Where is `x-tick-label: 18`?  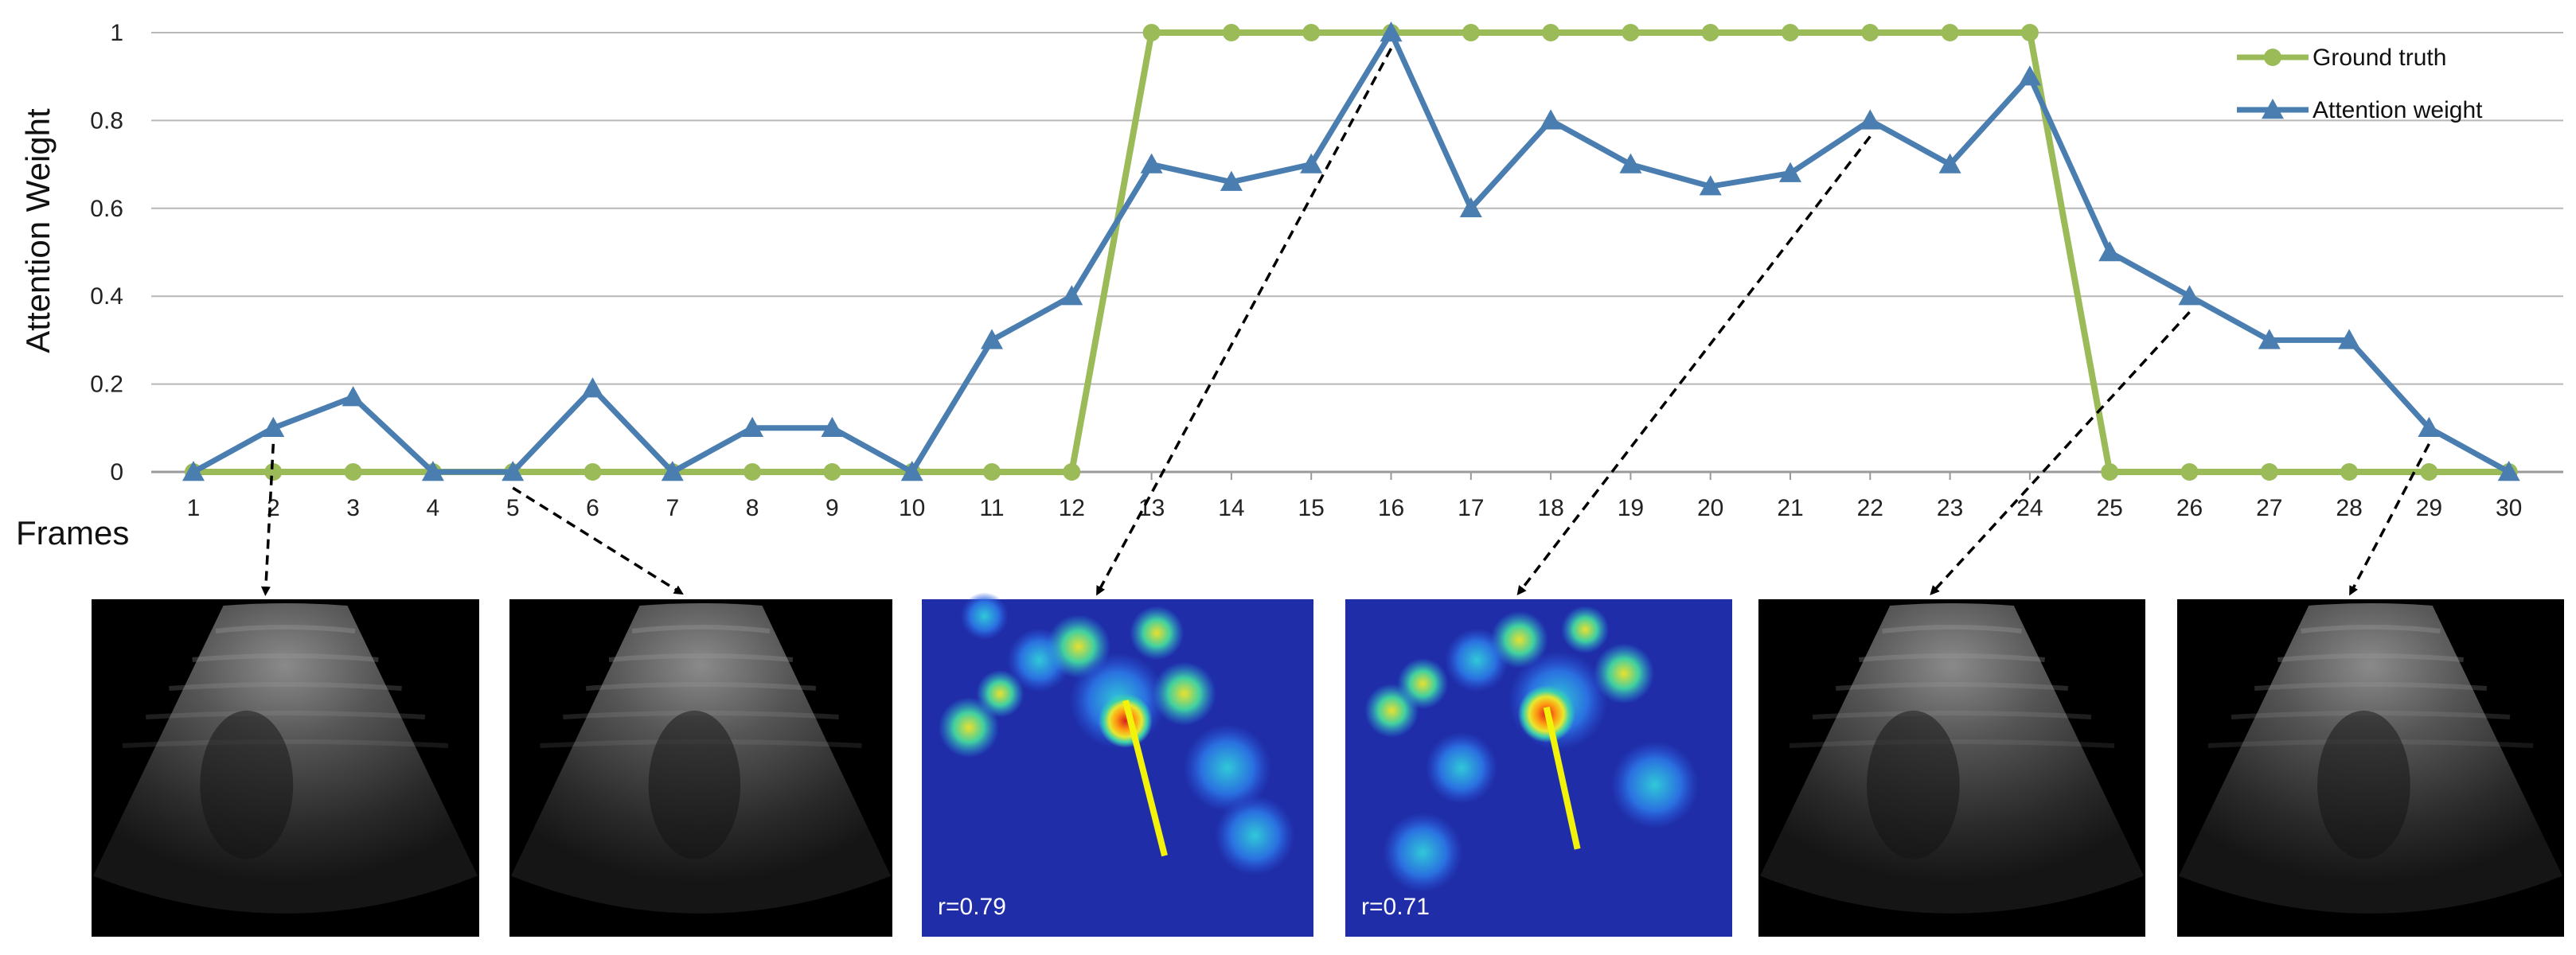 x-tick-label: 18 is located at coordinates (1550, 508).